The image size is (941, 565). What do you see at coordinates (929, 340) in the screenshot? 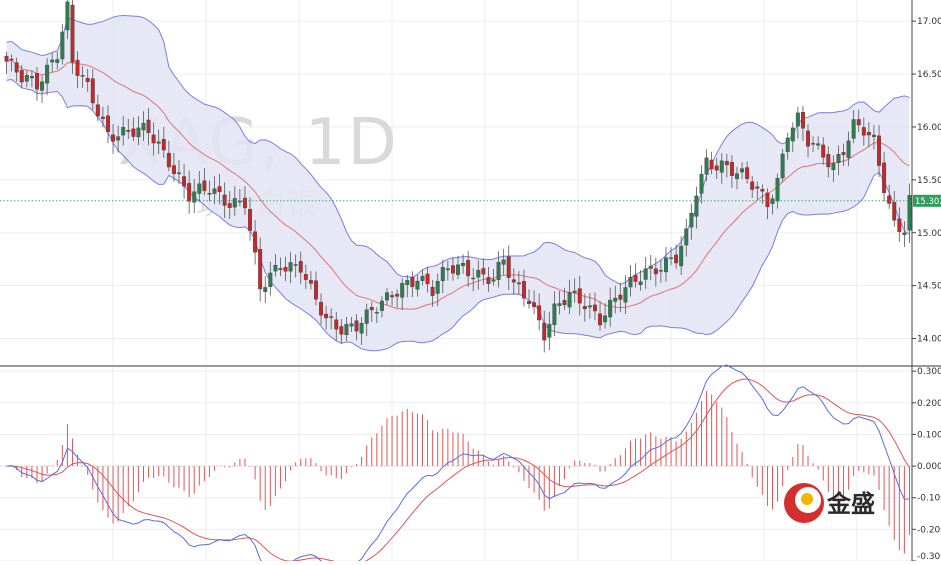
I see `price-tick-label: 14.000` at bounding box center [929, 340].